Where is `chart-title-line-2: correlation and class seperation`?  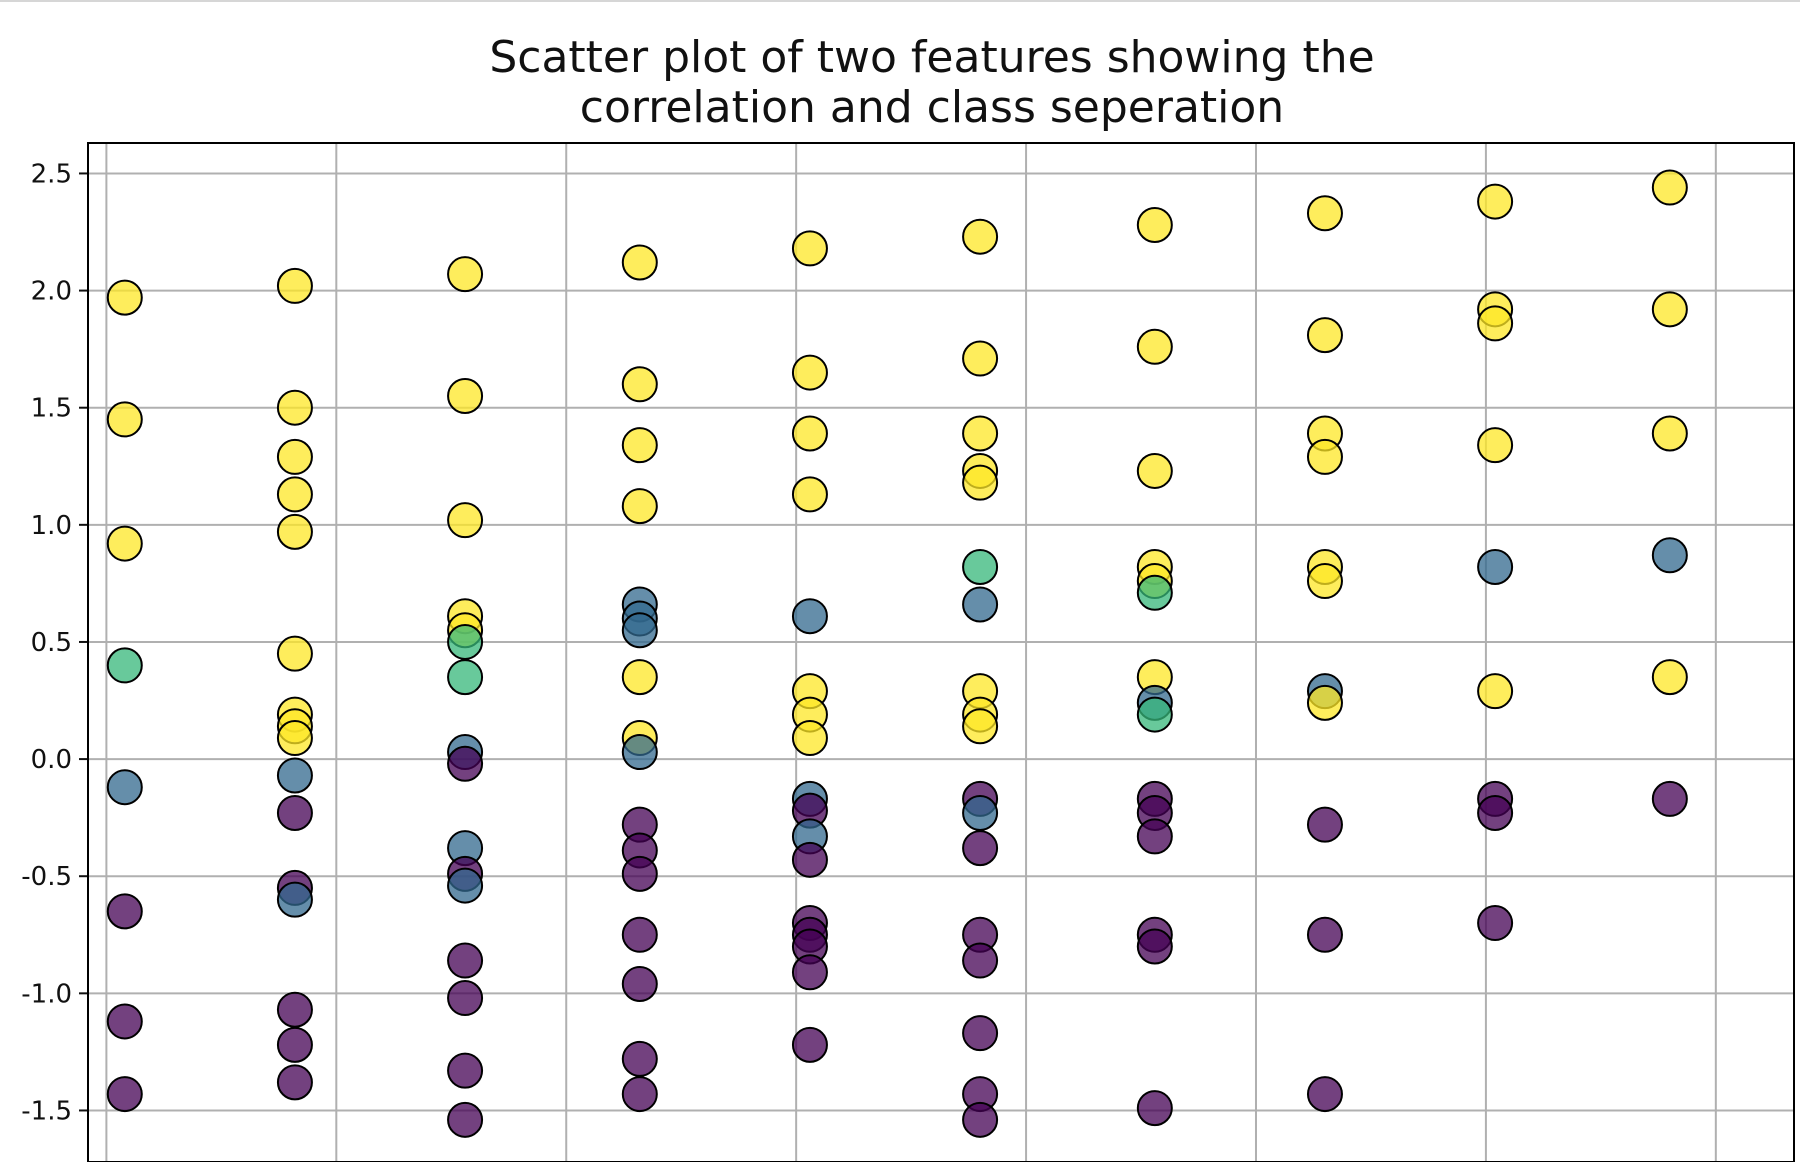
chart-title-line-2: correlation and class seperation is located at coordinates (932, 107).